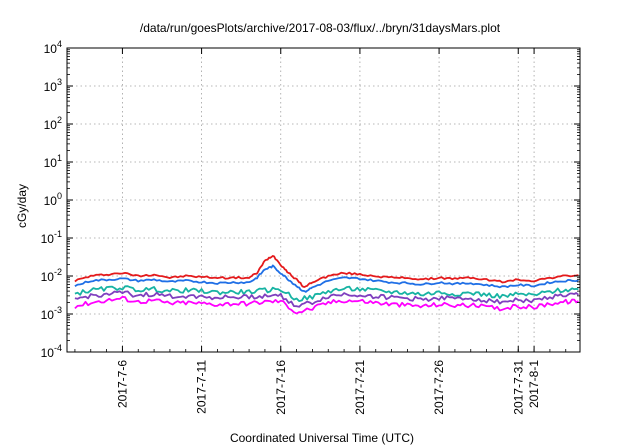  Describe the element at coordinates (58, 234) in the screenshot. I see `y-tick-exponent: -1` at that location.